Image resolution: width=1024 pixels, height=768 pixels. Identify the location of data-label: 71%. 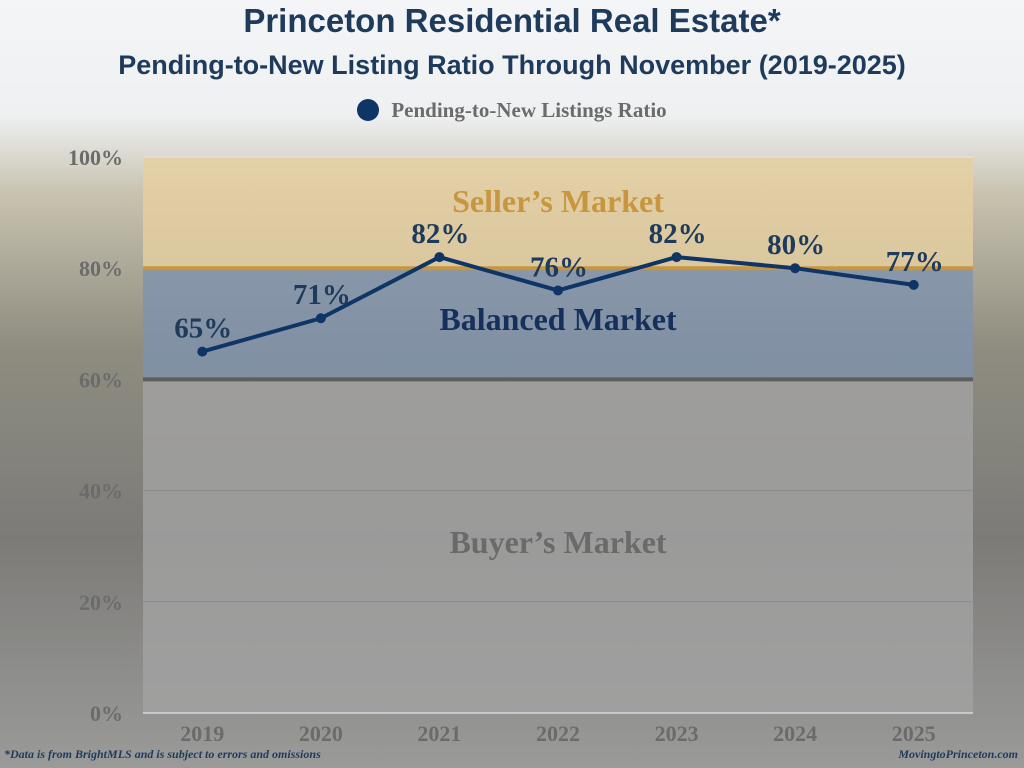
(322, 295).